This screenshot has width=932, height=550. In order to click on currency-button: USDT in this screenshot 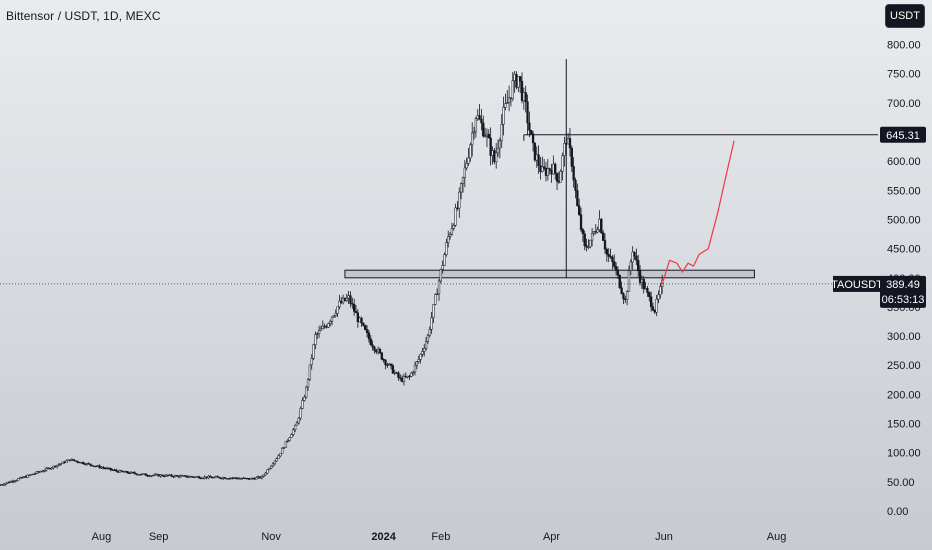, I will do `click(905, 16)`.